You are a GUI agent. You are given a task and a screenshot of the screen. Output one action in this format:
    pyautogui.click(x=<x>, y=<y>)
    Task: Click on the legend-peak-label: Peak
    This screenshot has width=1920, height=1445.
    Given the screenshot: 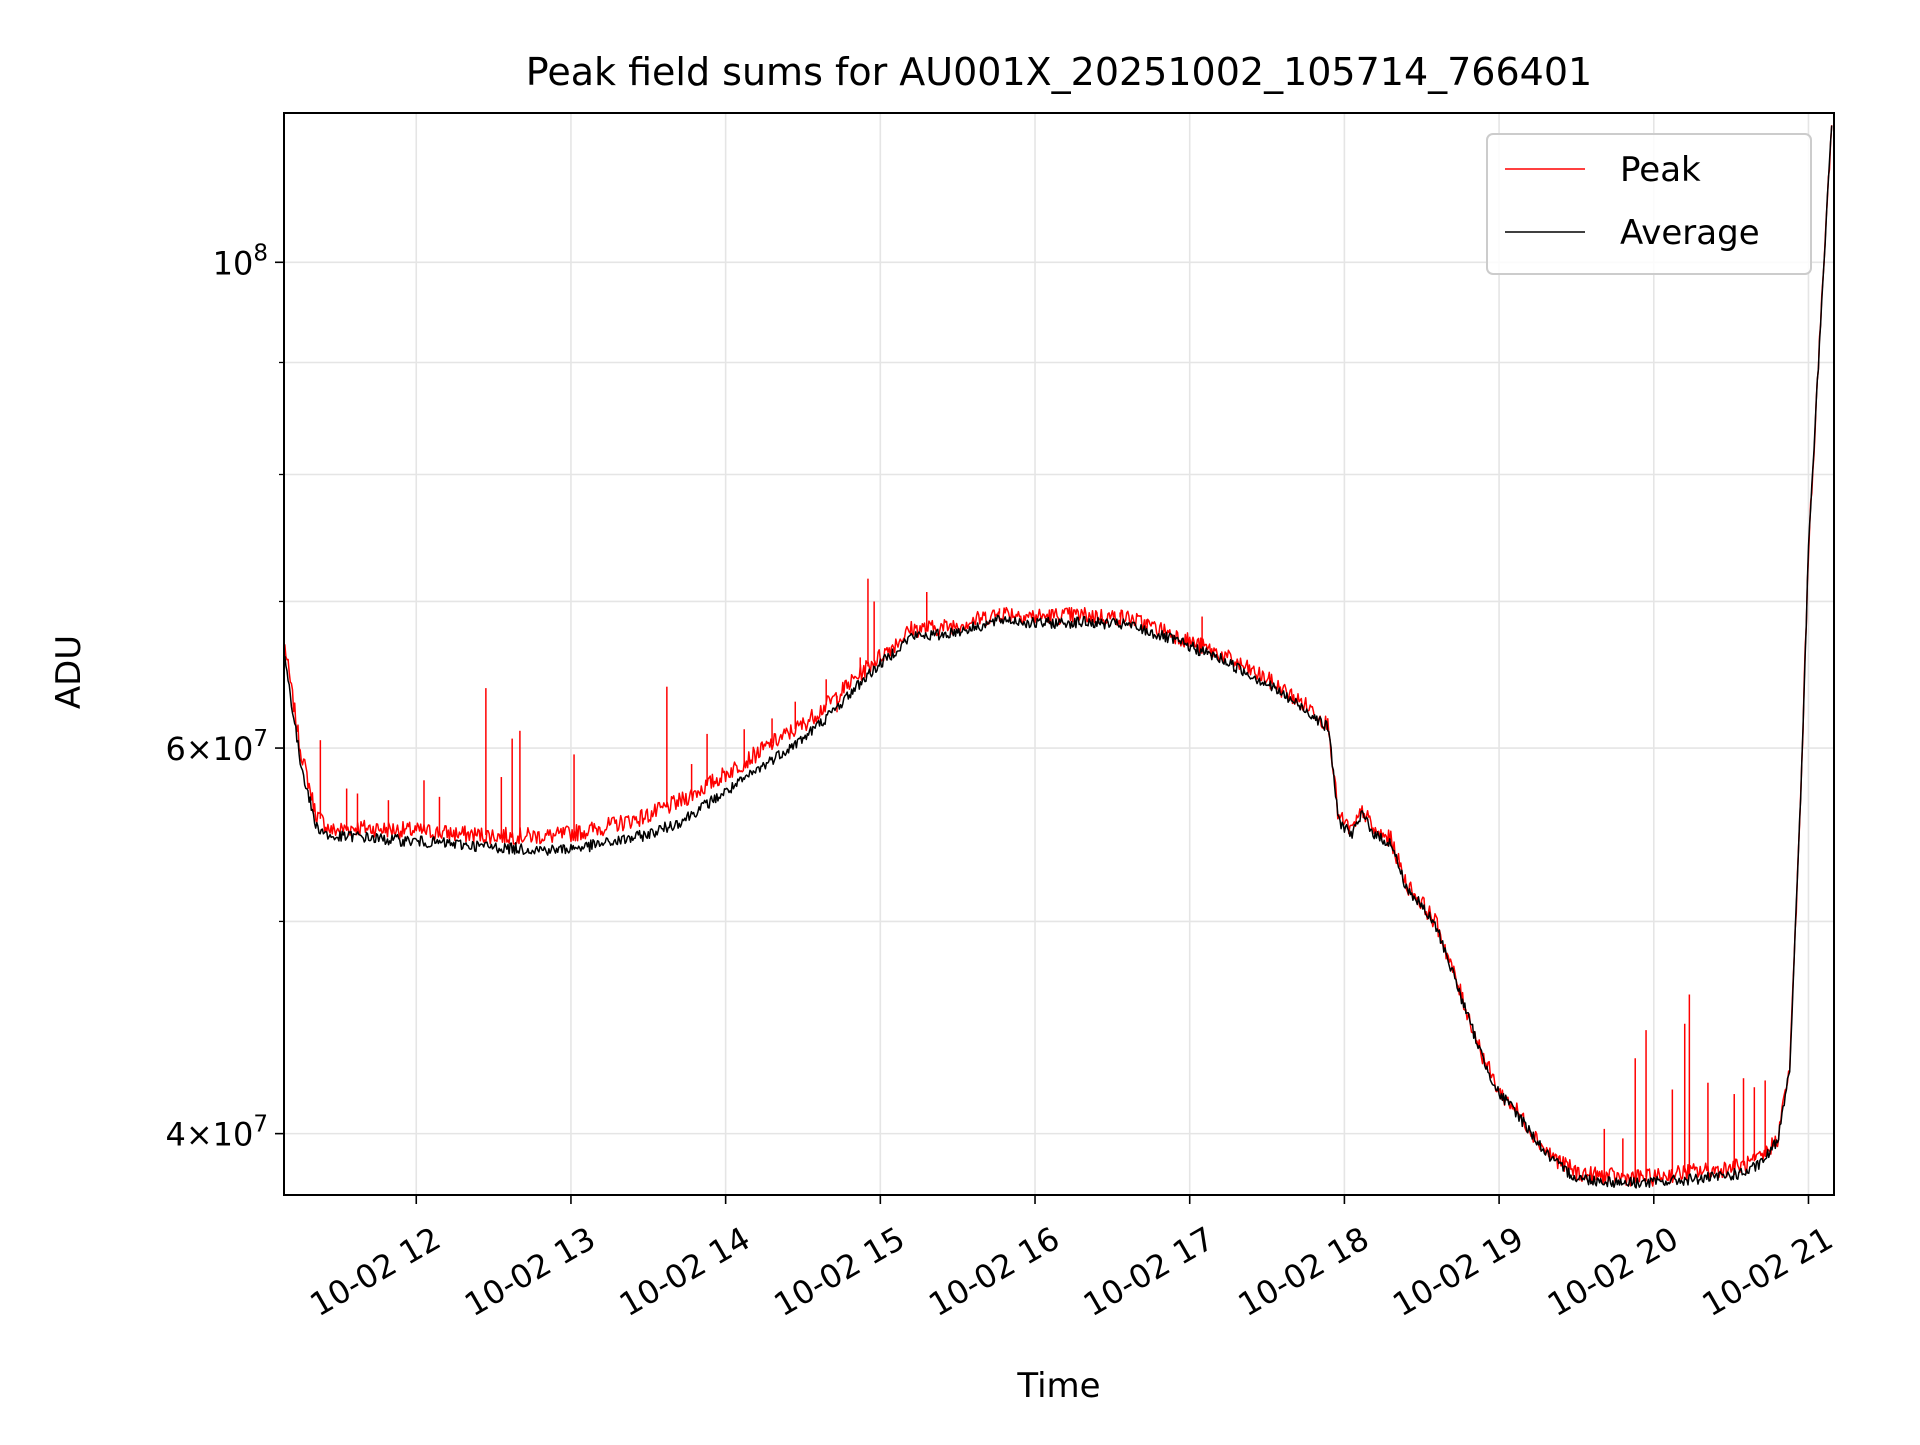 What is the action you would take?
    pyautogui.click(x=1660, y=170)
    